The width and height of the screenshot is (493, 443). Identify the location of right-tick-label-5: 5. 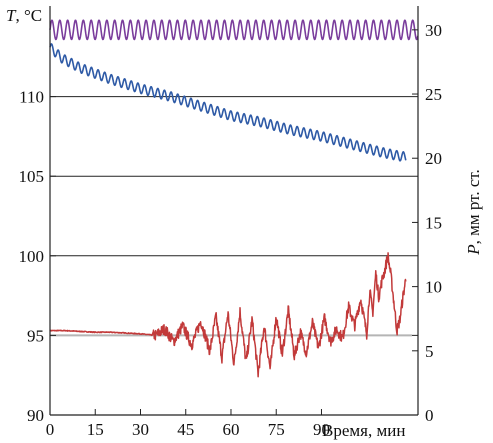
(429, 351).